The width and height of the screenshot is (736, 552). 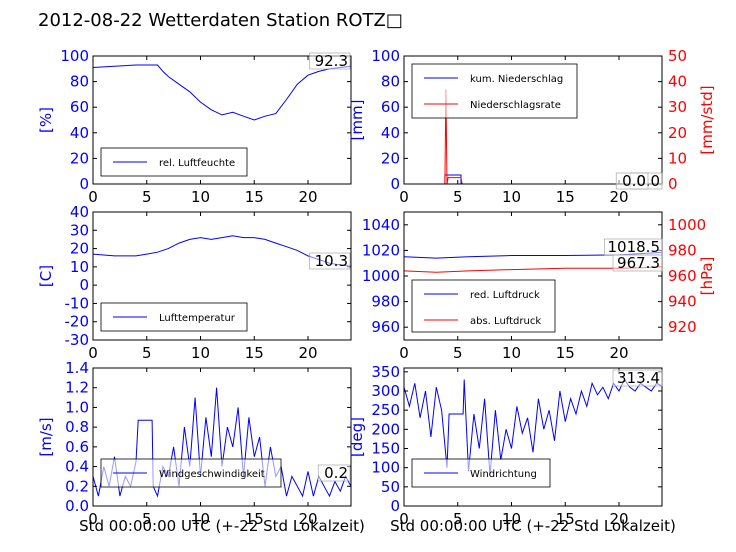 What do you see at coordinates (381, 276) in the screenshot?
I see `y-tick-label: 1000` at bounding box center [381, 276].